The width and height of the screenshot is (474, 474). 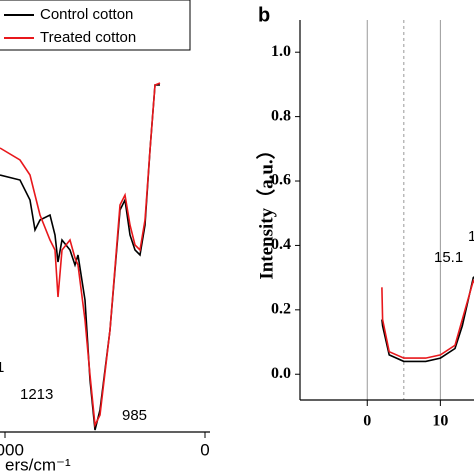 I want to click on annotation: 1213, so click(x=36, y=394).